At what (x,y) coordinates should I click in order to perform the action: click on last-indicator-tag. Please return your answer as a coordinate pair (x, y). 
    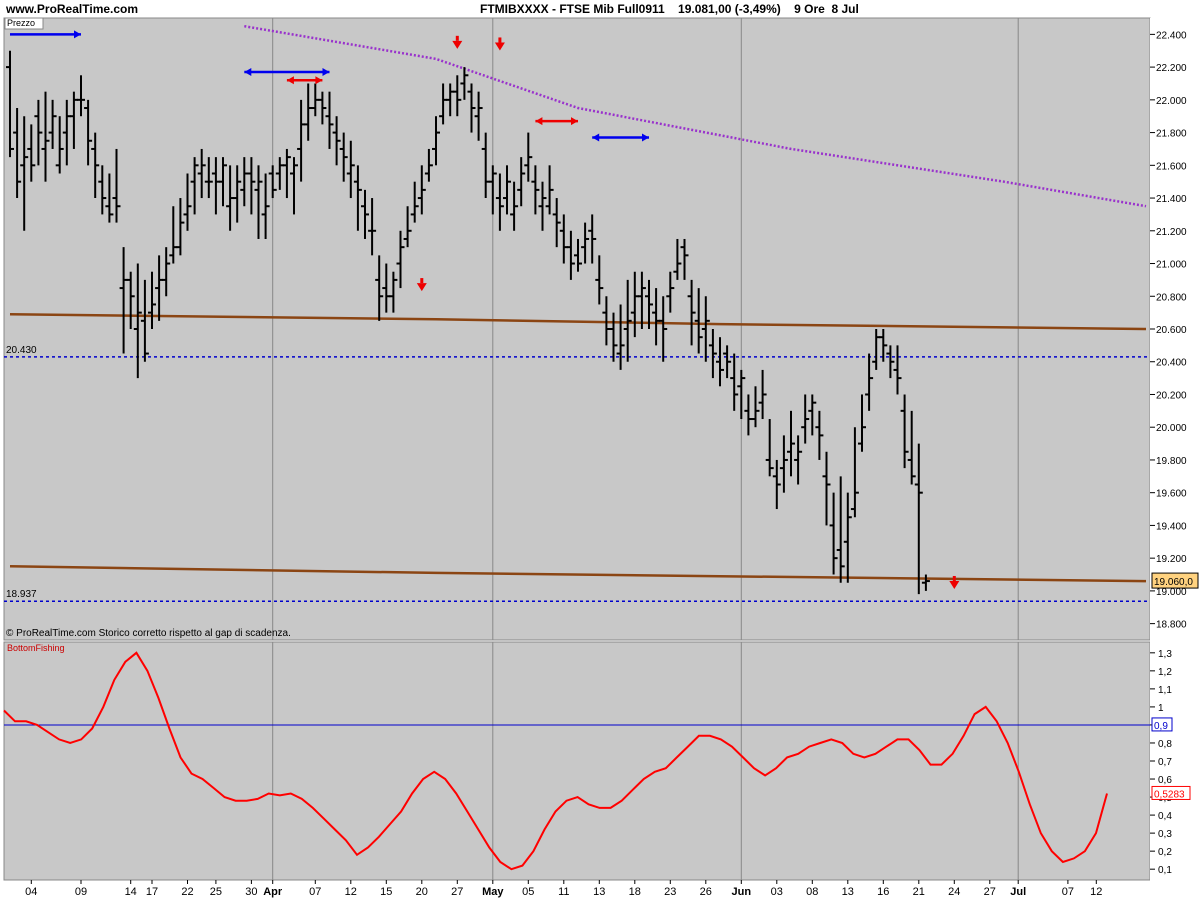
    Looking at the image, I should click on (1171, 792).